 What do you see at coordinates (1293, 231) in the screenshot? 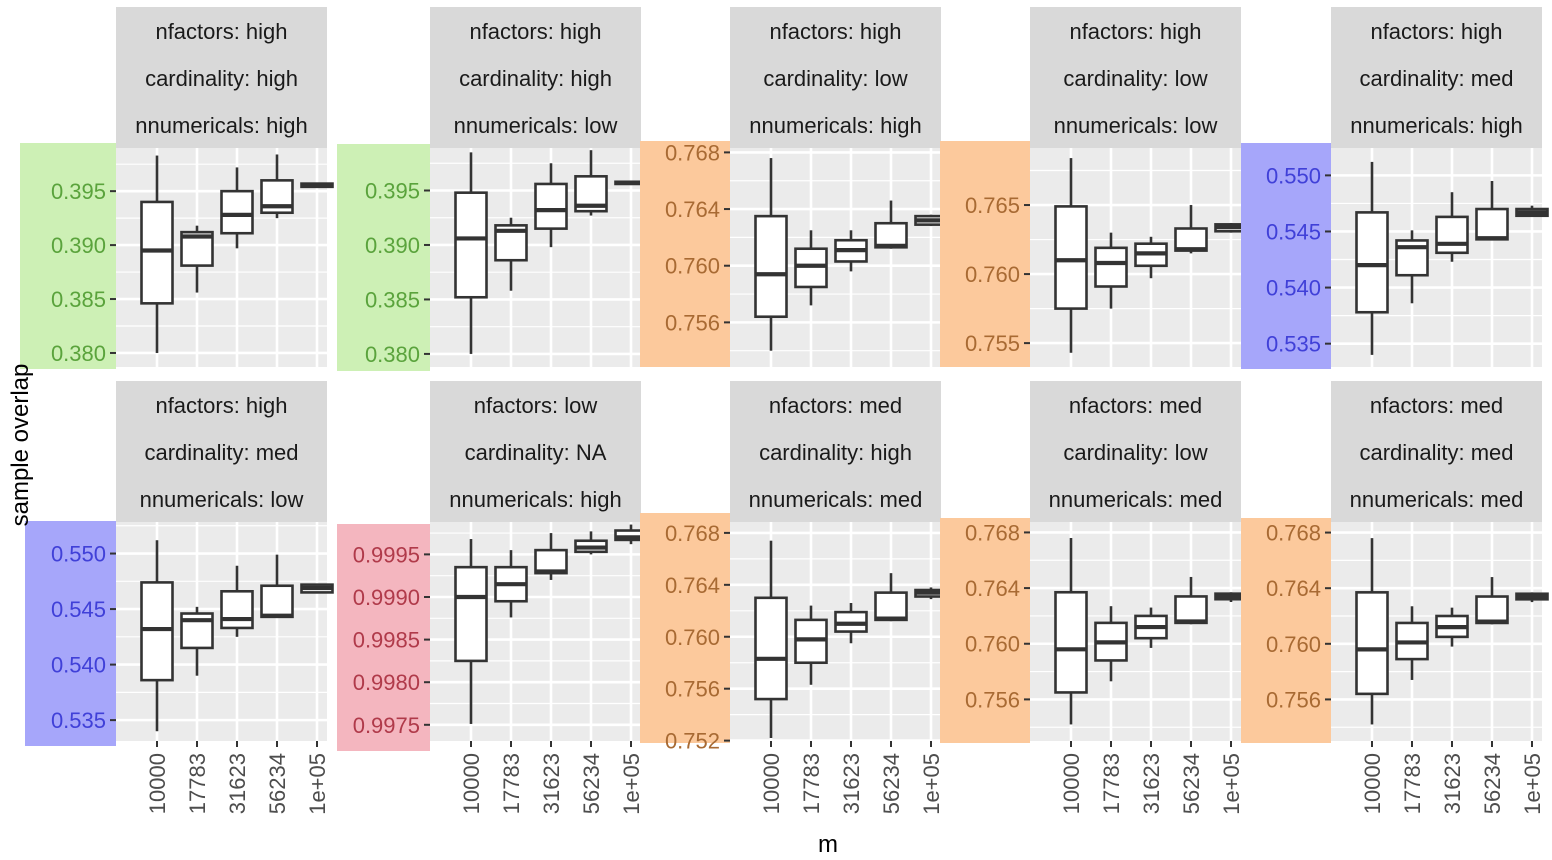
I see `y-tick-label: 0.545` at bounding box center [1293, 231].